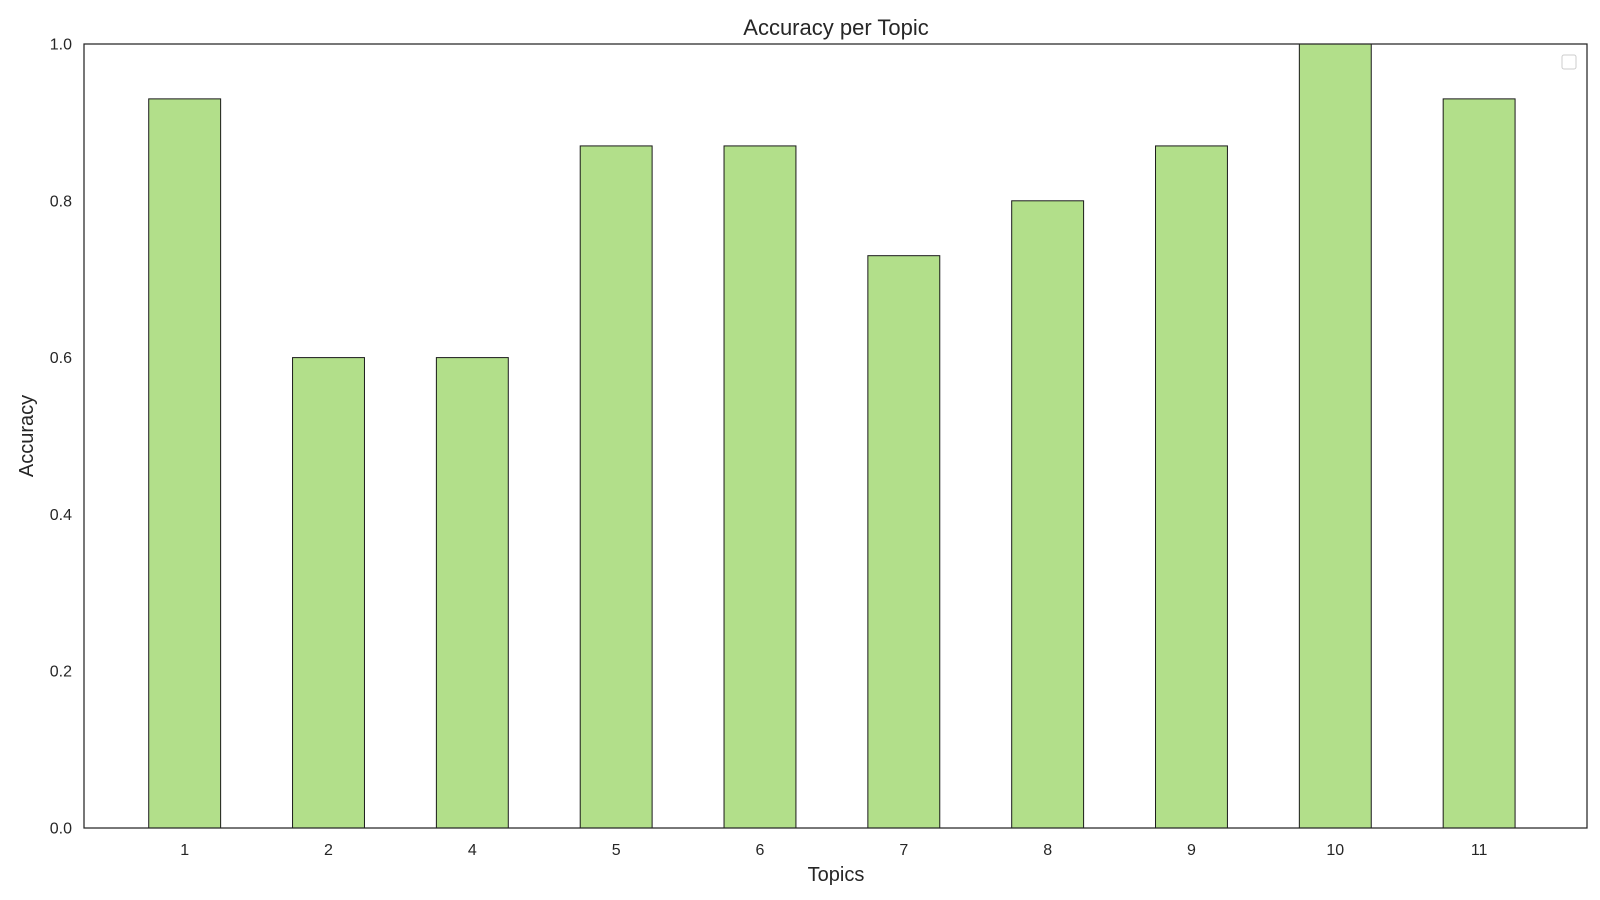 This screenshot has height=900, width=1600. I want to click on x-tick-label-8: 8, so click(1047, 850).